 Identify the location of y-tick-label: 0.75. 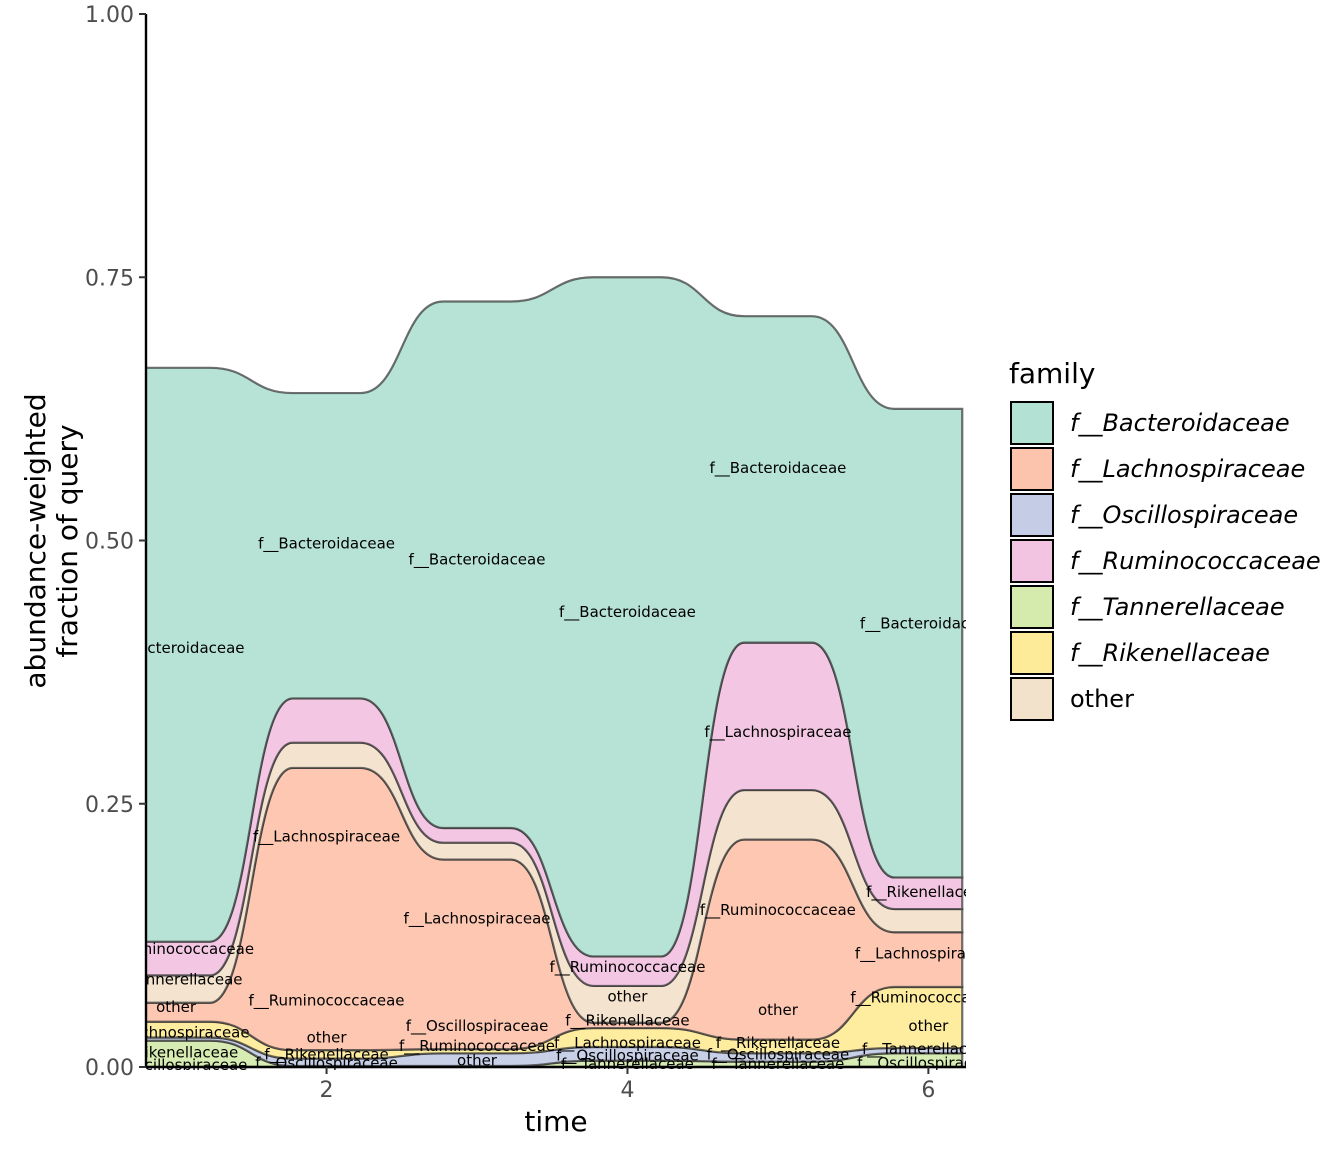
(109, 278).